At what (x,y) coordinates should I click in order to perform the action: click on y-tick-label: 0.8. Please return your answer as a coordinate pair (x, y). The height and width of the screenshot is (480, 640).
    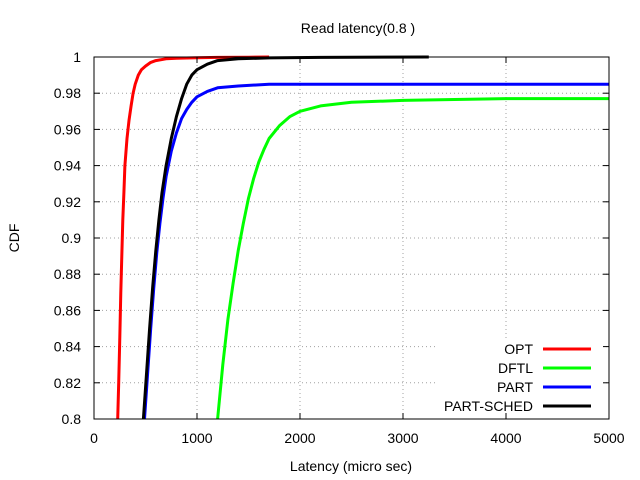
    Looking at the image, I should click on (72, 419).